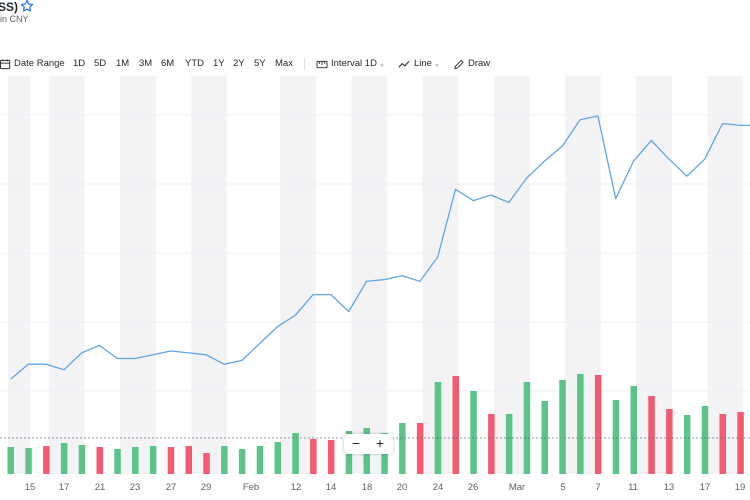 The width and height of the screenshot is (750, 500). Describe the element at coordinates (347, 63) in the screenshot. I see `interval-label: Interval` at that location.